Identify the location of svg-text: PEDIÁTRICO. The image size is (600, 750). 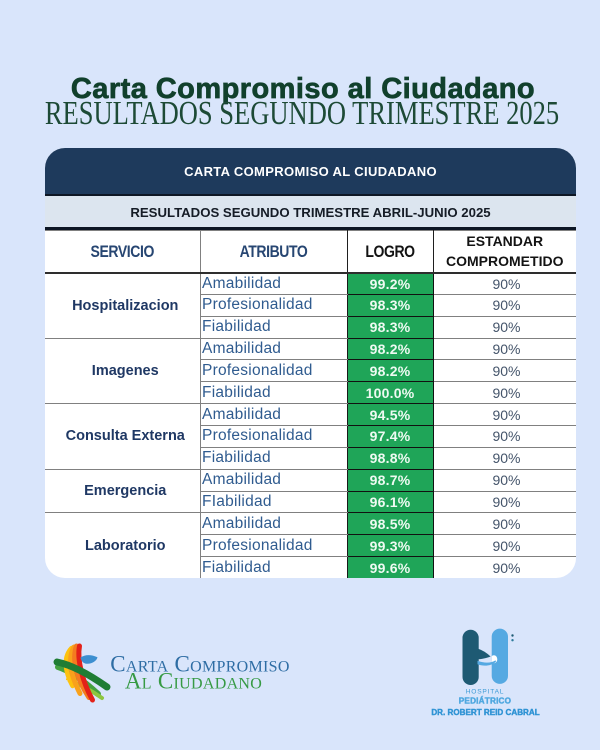
(485, 701).